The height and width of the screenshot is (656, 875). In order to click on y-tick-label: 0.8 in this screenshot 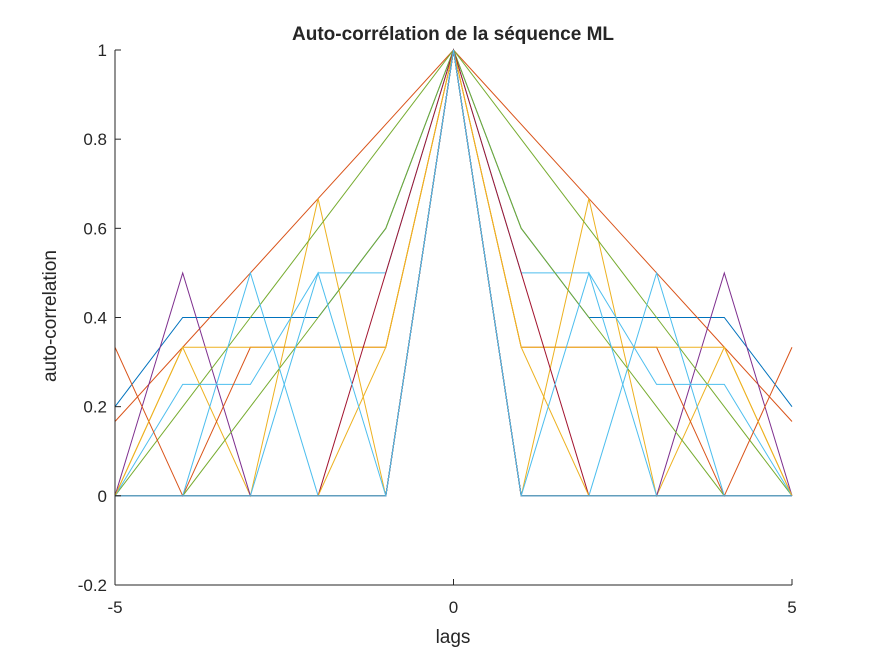, I will do `click(95, 139)`.